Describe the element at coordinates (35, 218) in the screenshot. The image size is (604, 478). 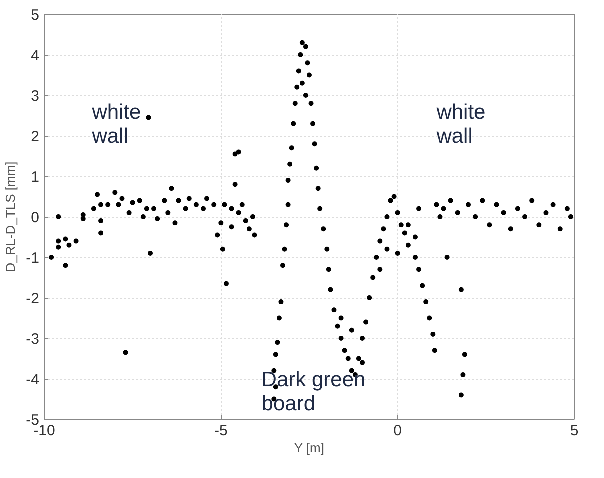
I see `y-tick-label: 0` at that location.